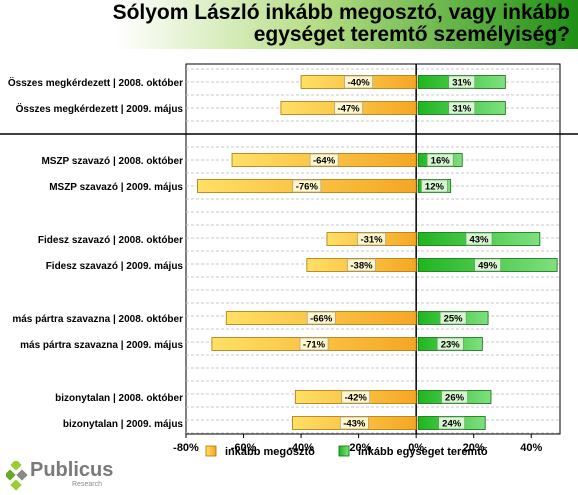 The width and height of the screenshot is (578, 495). I want to click on data-label: 23%, so click(451, 345).